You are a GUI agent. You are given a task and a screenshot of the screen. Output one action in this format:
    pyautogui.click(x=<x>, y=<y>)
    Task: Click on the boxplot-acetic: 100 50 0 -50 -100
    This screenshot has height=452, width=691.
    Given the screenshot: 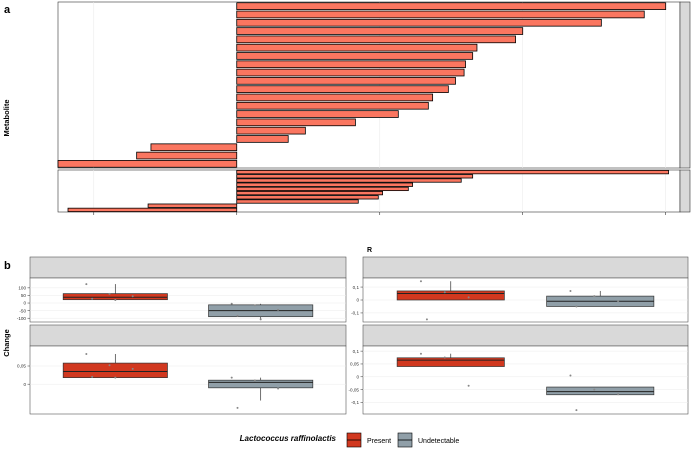 What is the action you would take?
    pyautogui.click(x=182, y=289)
    